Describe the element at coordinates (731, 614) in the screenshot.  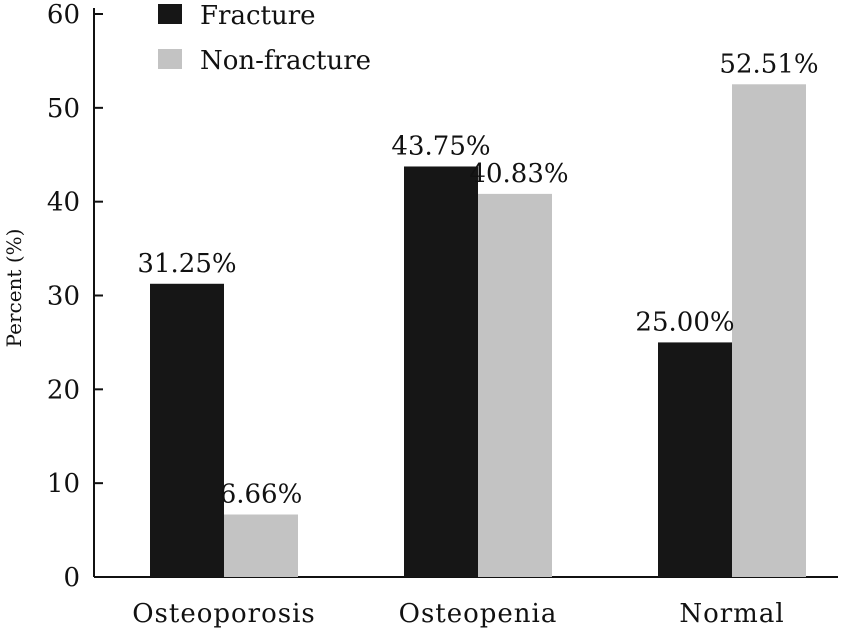
I see `x-category-label: Normal` at that location.